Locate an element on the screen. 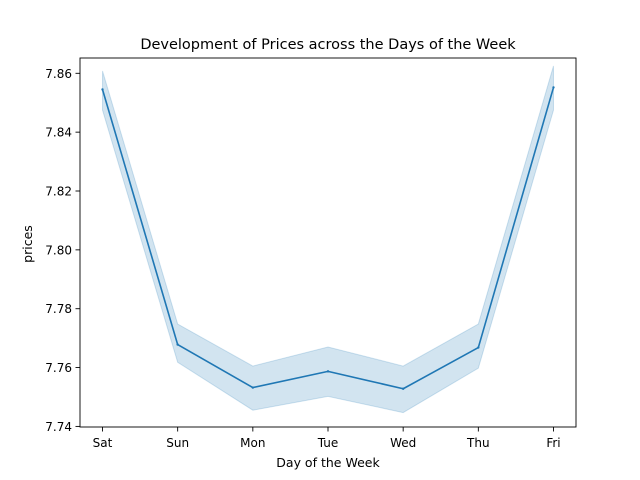  x-tick-label: Fri is located at coordinates (553, 443).